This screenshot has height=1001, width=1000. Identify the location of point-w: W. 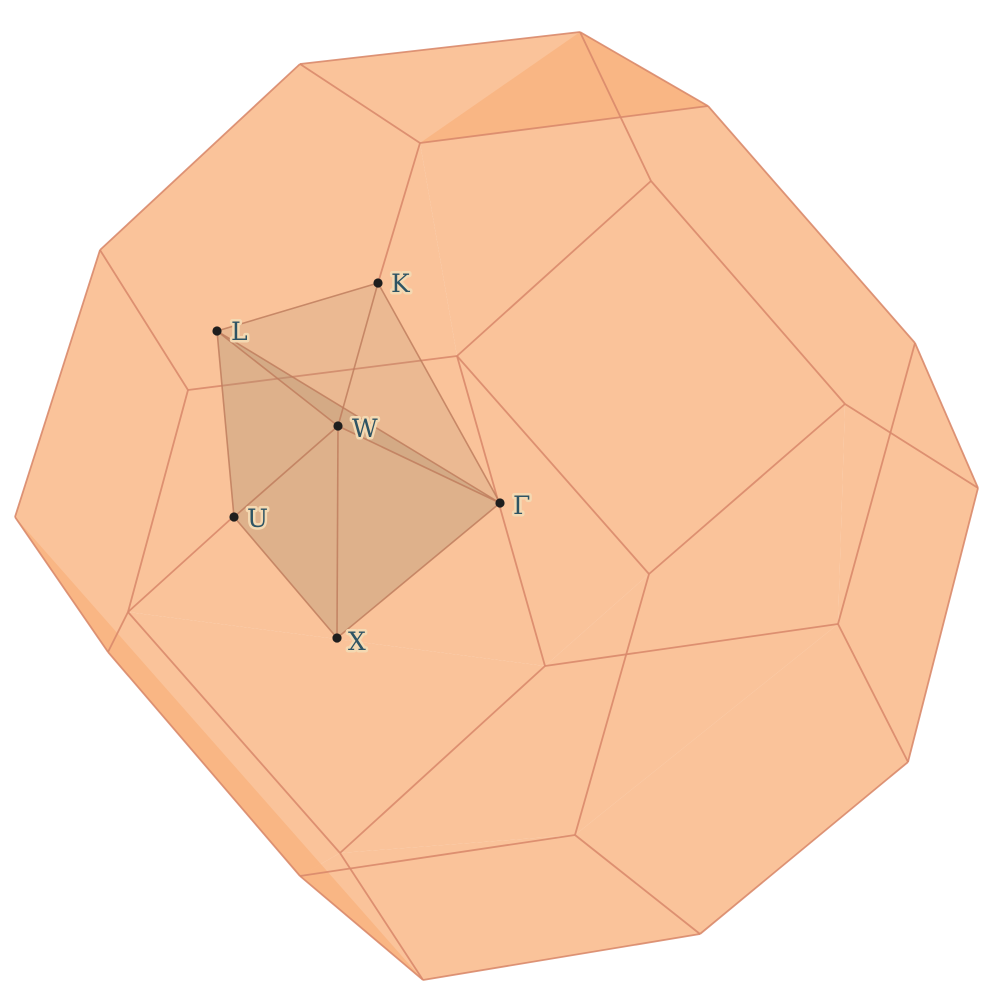
(357, 429).